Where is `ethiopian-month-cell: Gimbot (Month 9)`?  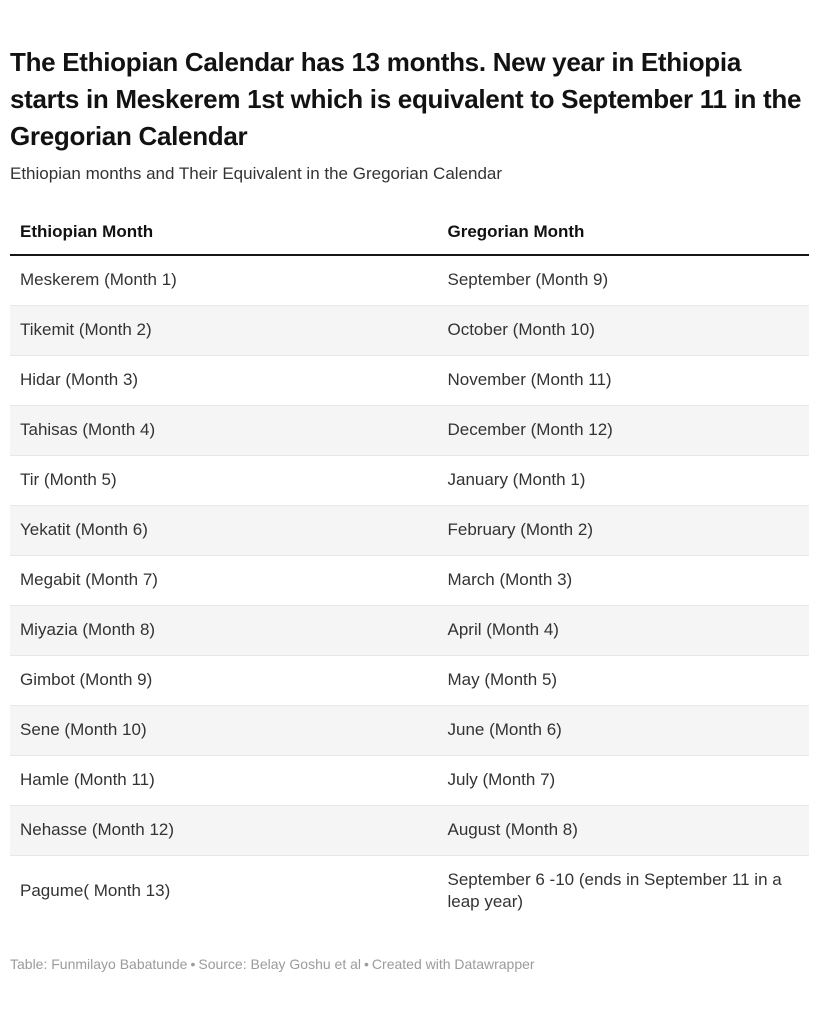 ethiopian-month-cell: Gimbot (Month 9) is located at coordinates (86, 679).